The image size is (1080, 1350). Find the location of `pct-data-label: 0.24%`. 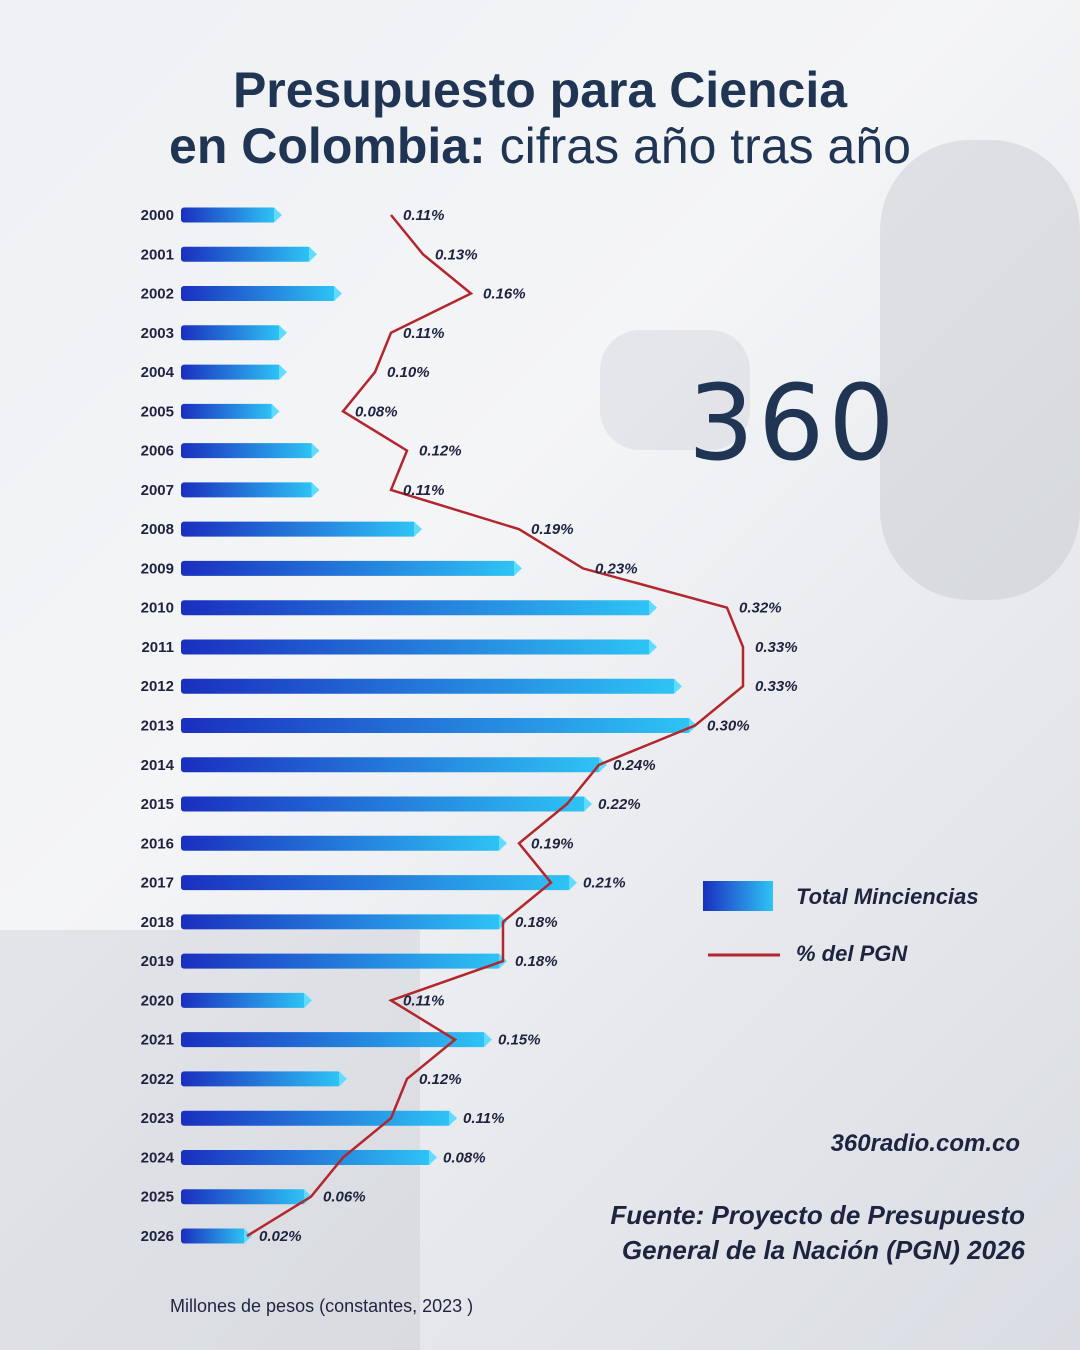

pct-data-label: 0.24% is located at coordinates (634, 765).